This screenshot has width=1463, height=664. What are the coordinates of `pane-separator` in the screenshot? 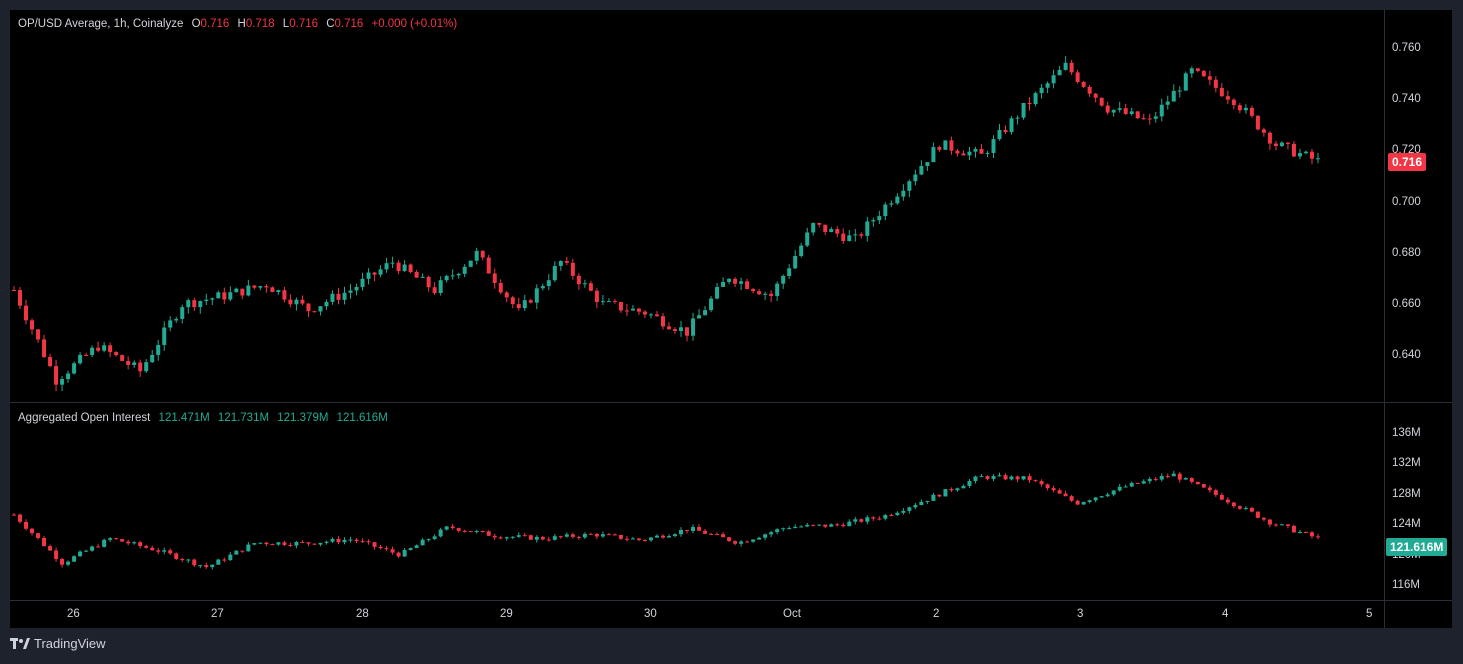 It's located at (731, 402).